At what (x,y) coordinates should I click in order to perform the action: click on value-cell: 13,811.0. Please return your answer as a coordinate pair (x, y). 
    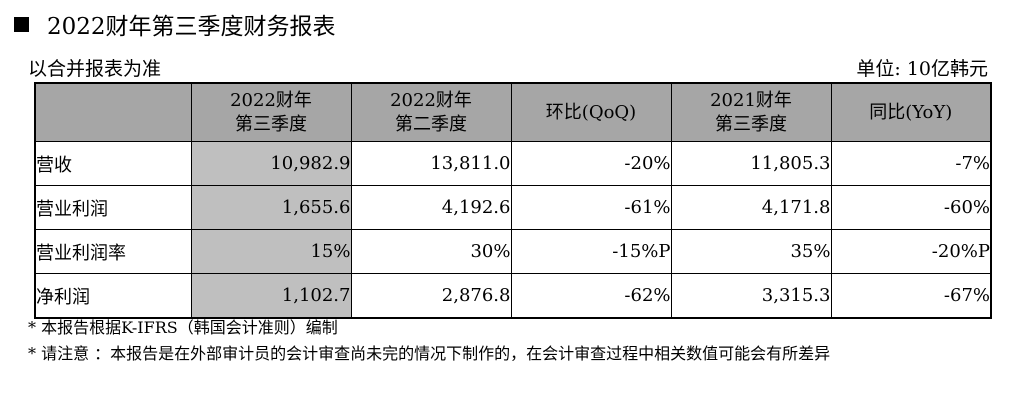
    Looking at the image, I should click on (431, 163).